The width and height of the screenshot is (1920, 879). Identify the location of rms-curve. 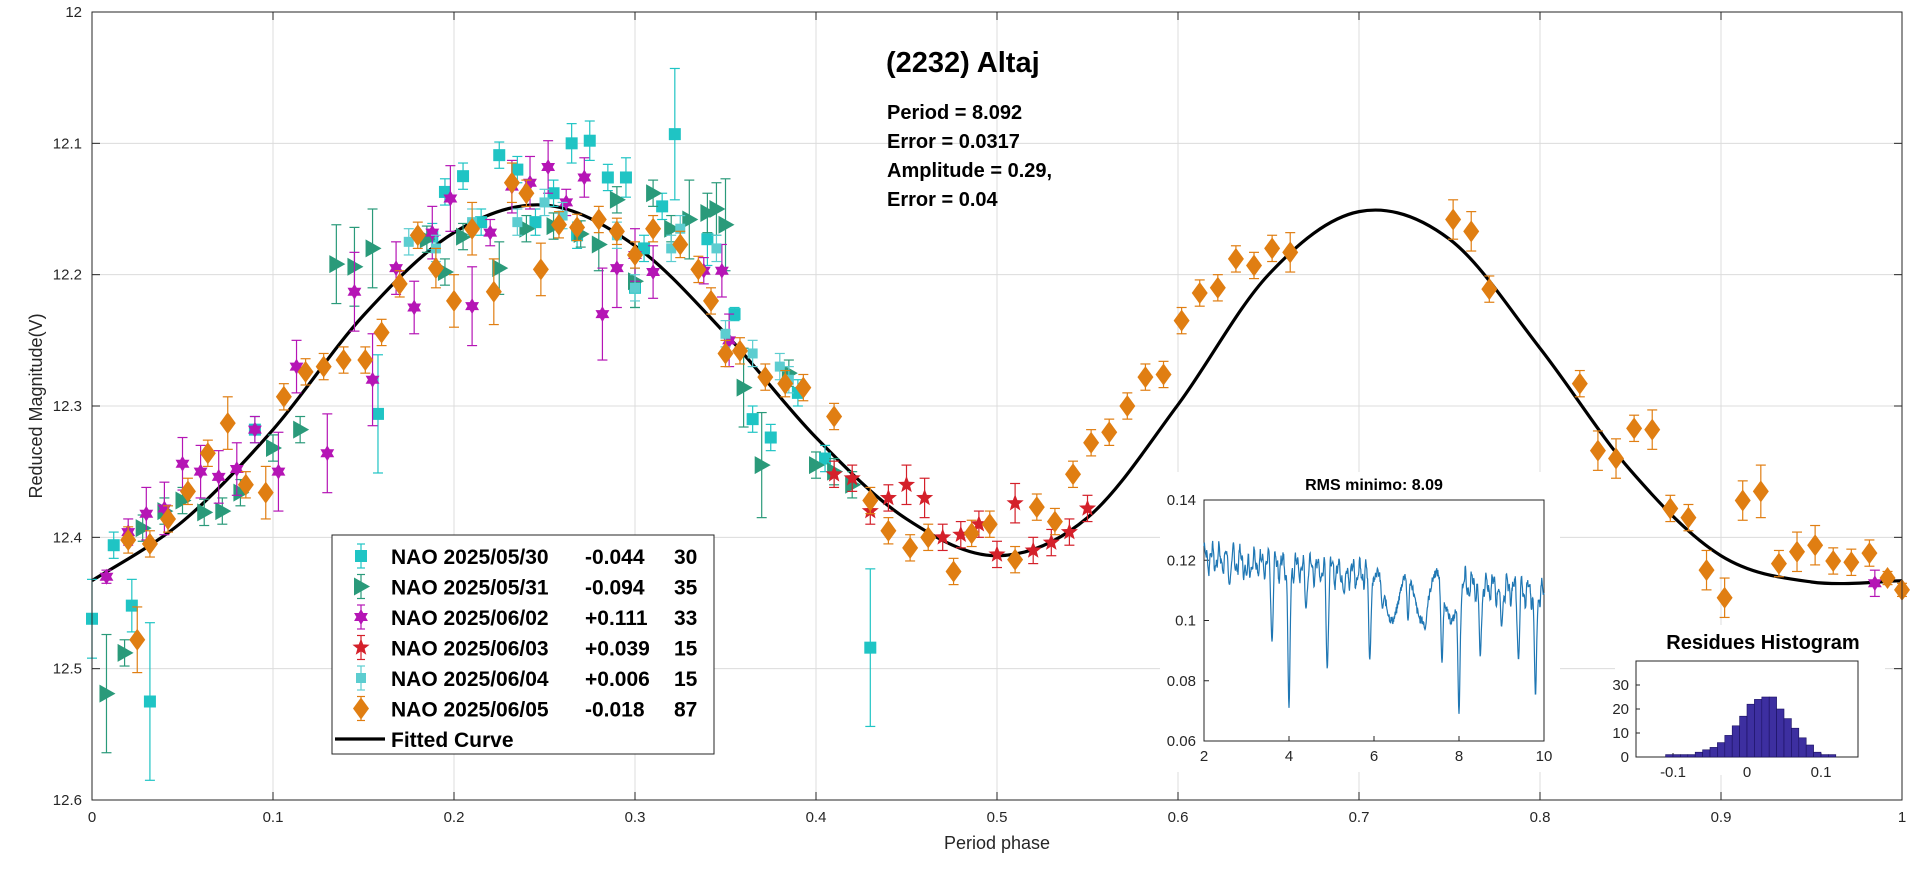
(1374, 627).